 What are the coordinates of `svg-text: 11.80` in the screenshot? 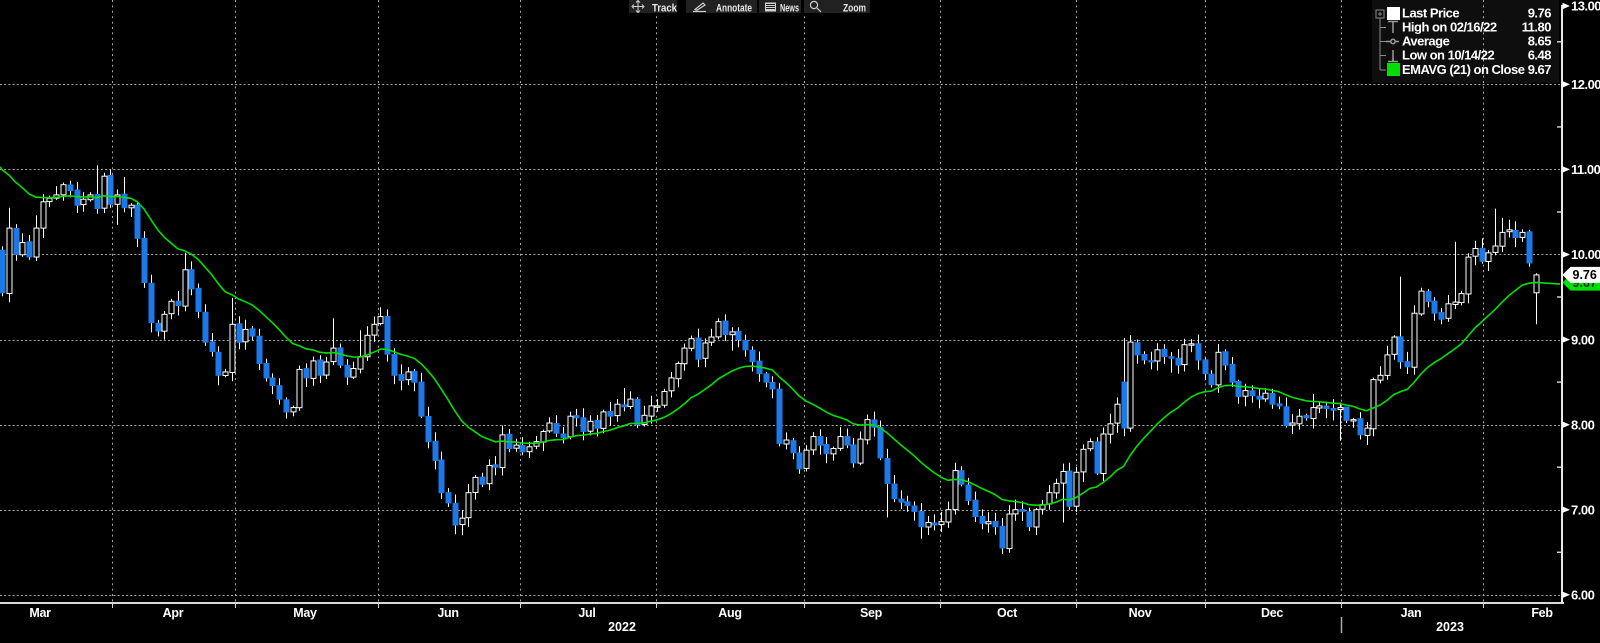 It's located at (1537, 27).